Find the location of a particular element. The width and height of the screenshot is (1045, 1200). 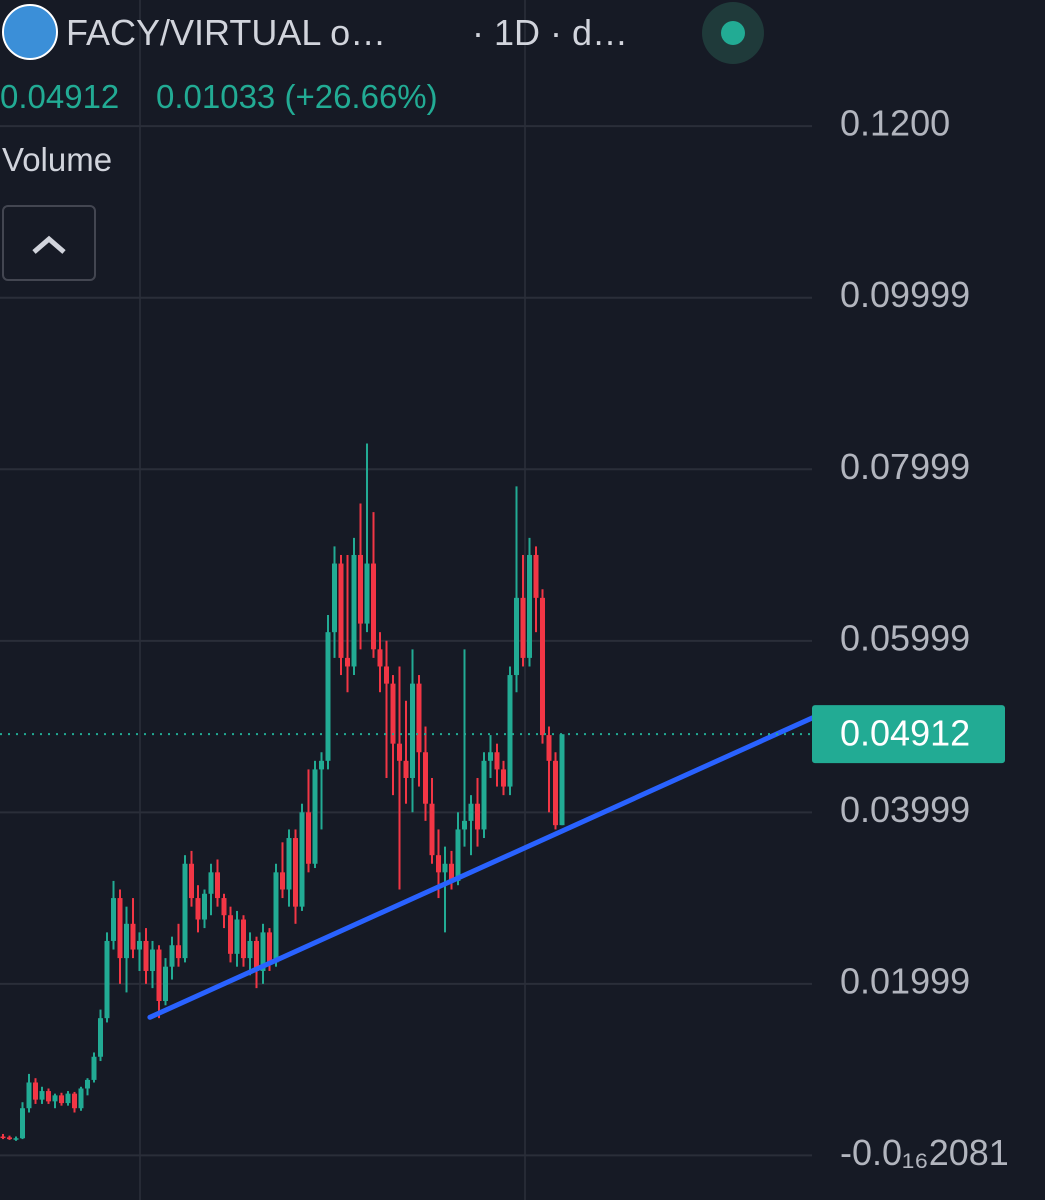

chevron-icon is located at coordinates (49, 244).